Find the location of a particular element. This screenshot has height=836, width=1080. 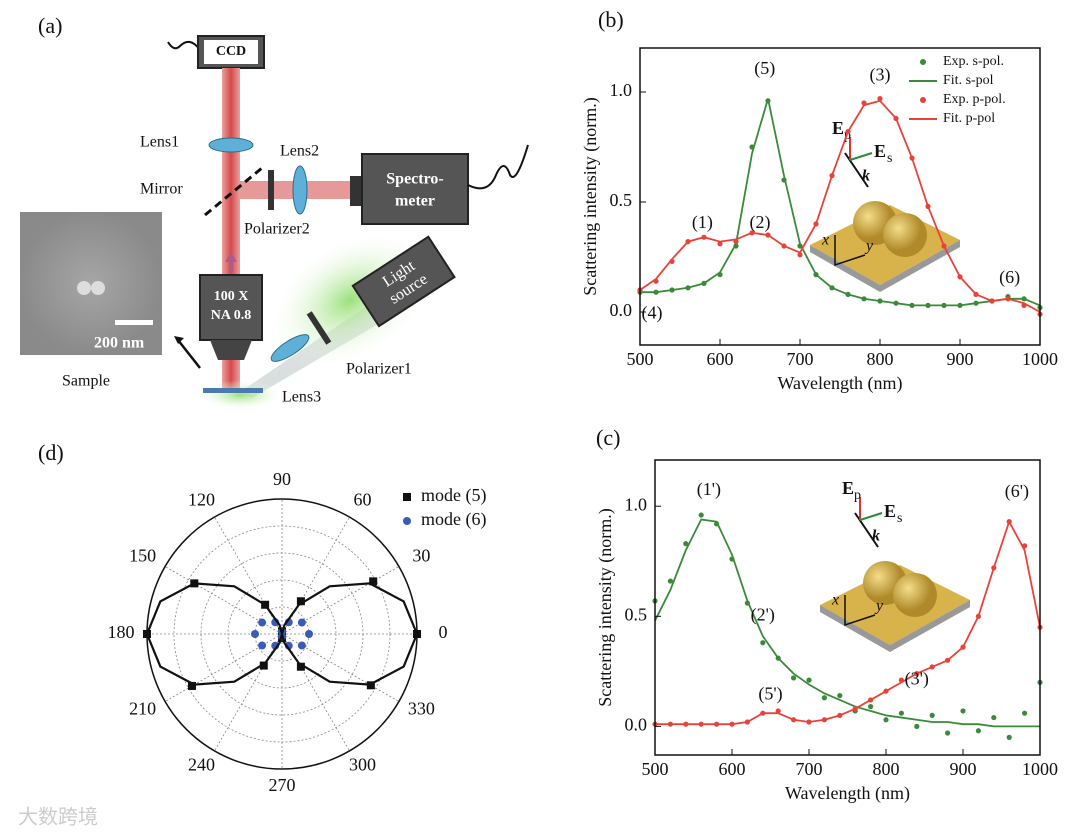

ccd-face is located at coordinates (231, 52).